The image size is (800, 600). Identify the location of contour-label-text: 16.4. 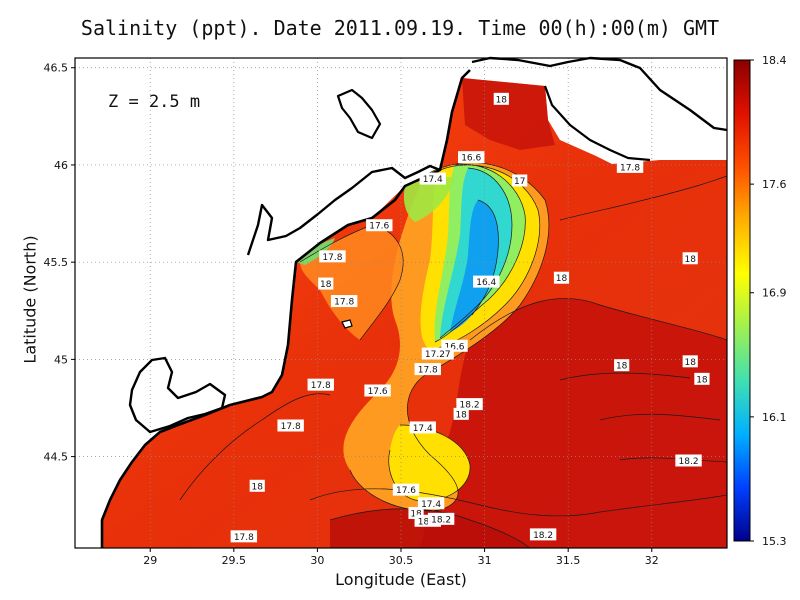
(486, 283).